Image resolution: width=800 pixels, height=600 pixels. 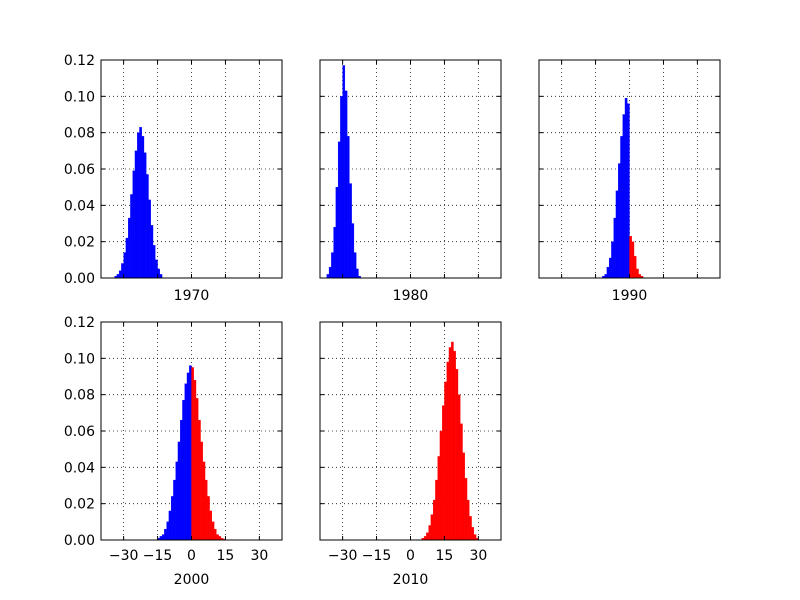 What do you see at coordinates (79, 61) in the screenshot?
I see `y-tick-label: 0.12` at bounding box center [79, 61].